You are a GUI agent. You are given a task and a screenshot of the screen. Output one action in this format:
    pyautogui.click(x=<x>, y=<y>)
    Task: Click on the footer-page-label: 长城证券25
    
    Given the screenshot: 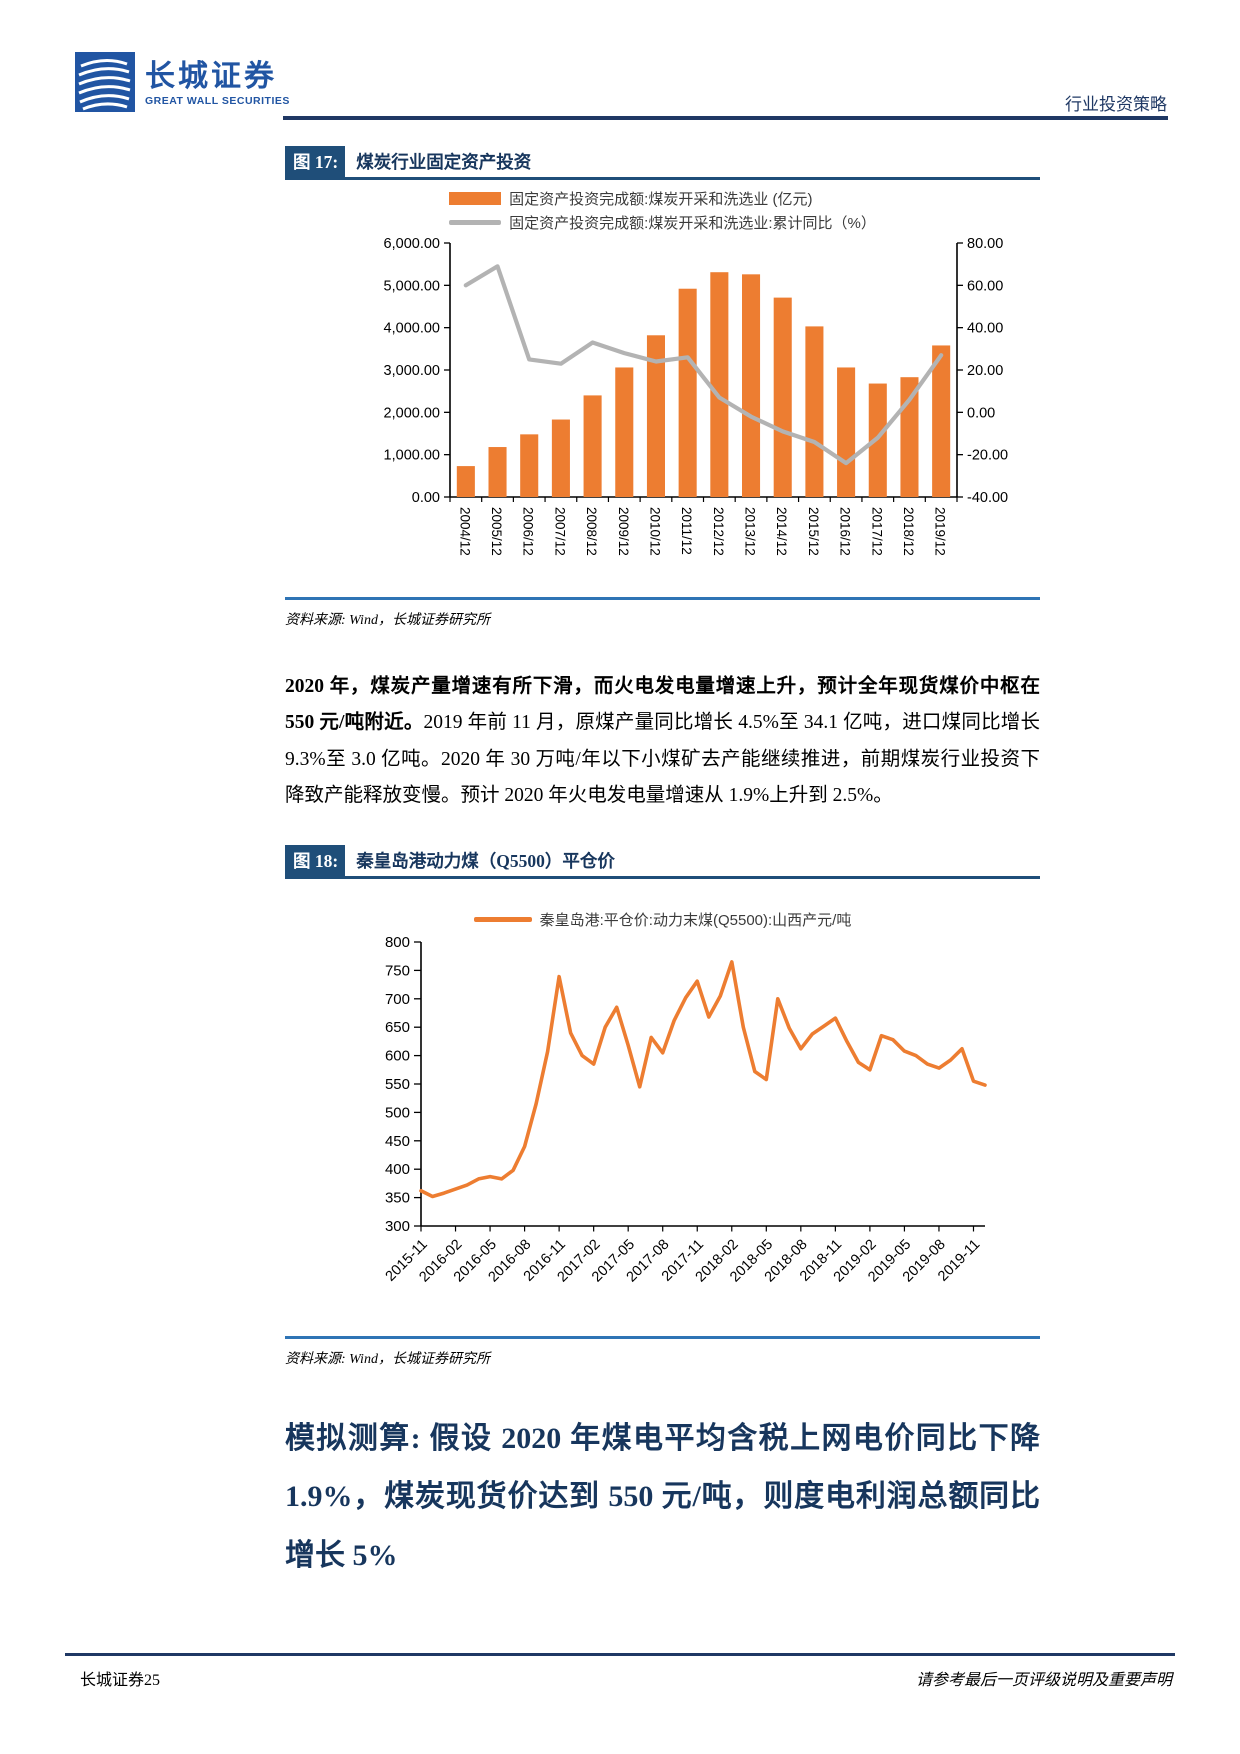 What is the action you would take?
    pyautogui.click(x=120, y=1680)
    